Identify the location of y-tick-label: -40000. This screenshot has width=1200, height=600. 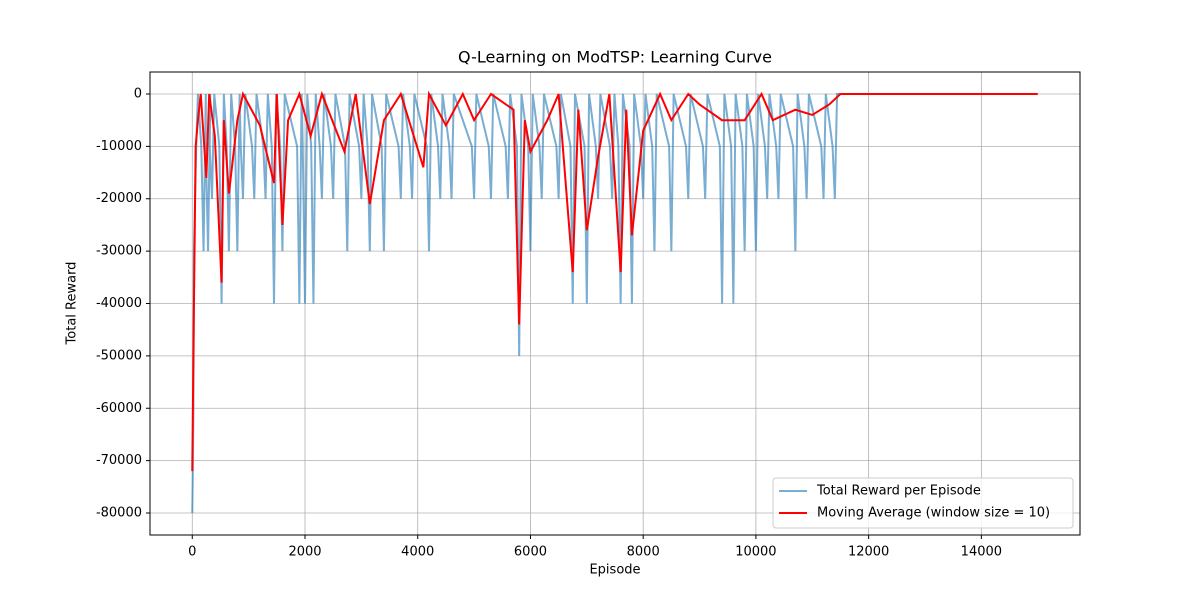
(119, 303).